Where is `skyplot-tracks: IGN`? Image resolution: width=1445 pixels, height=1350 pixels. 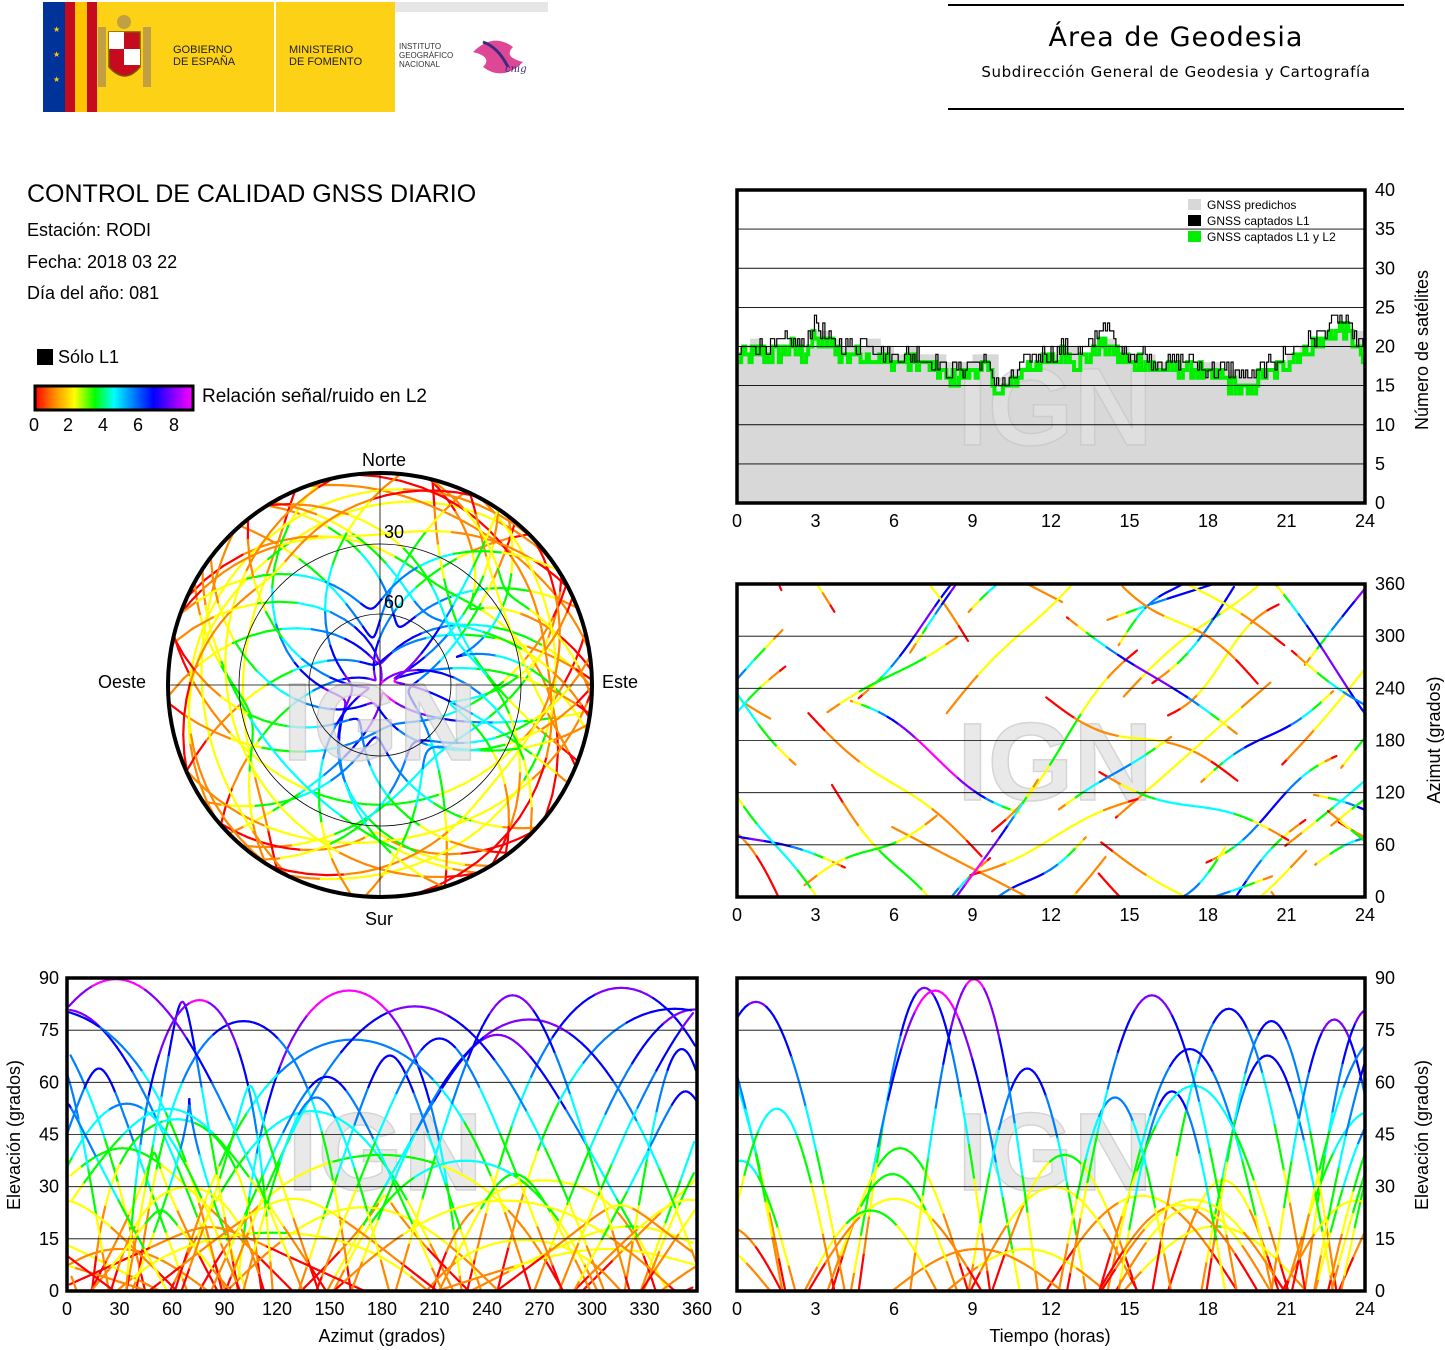
skyplot-tracks: IGN is located at coordinates (380, 685).